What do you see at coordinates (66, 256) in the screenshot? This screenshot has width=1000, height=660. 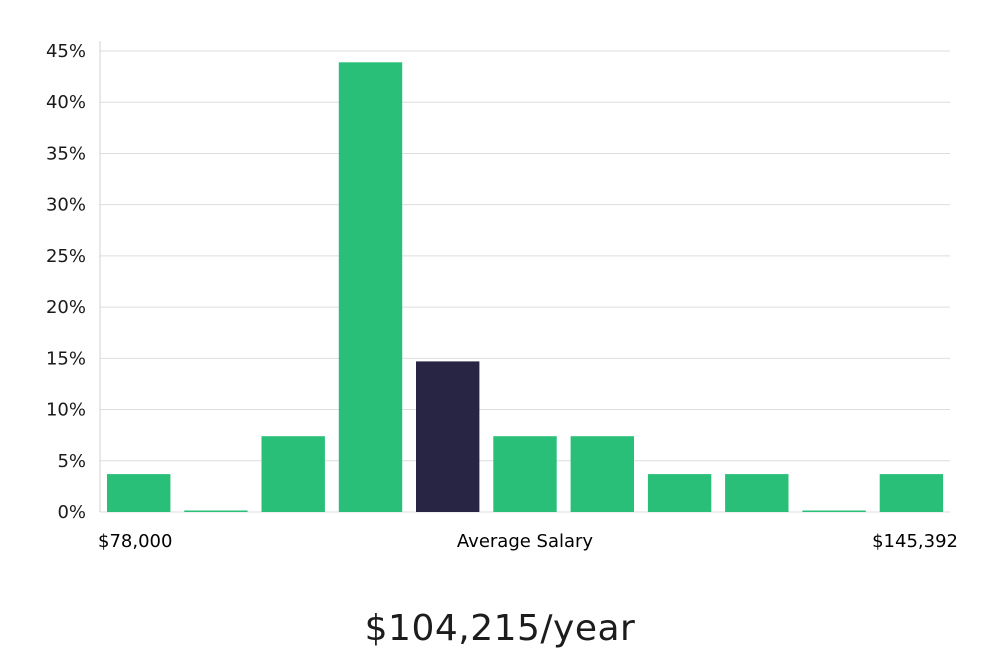 I see `y-tick-label: 25%` at bounding box center [66, 256].